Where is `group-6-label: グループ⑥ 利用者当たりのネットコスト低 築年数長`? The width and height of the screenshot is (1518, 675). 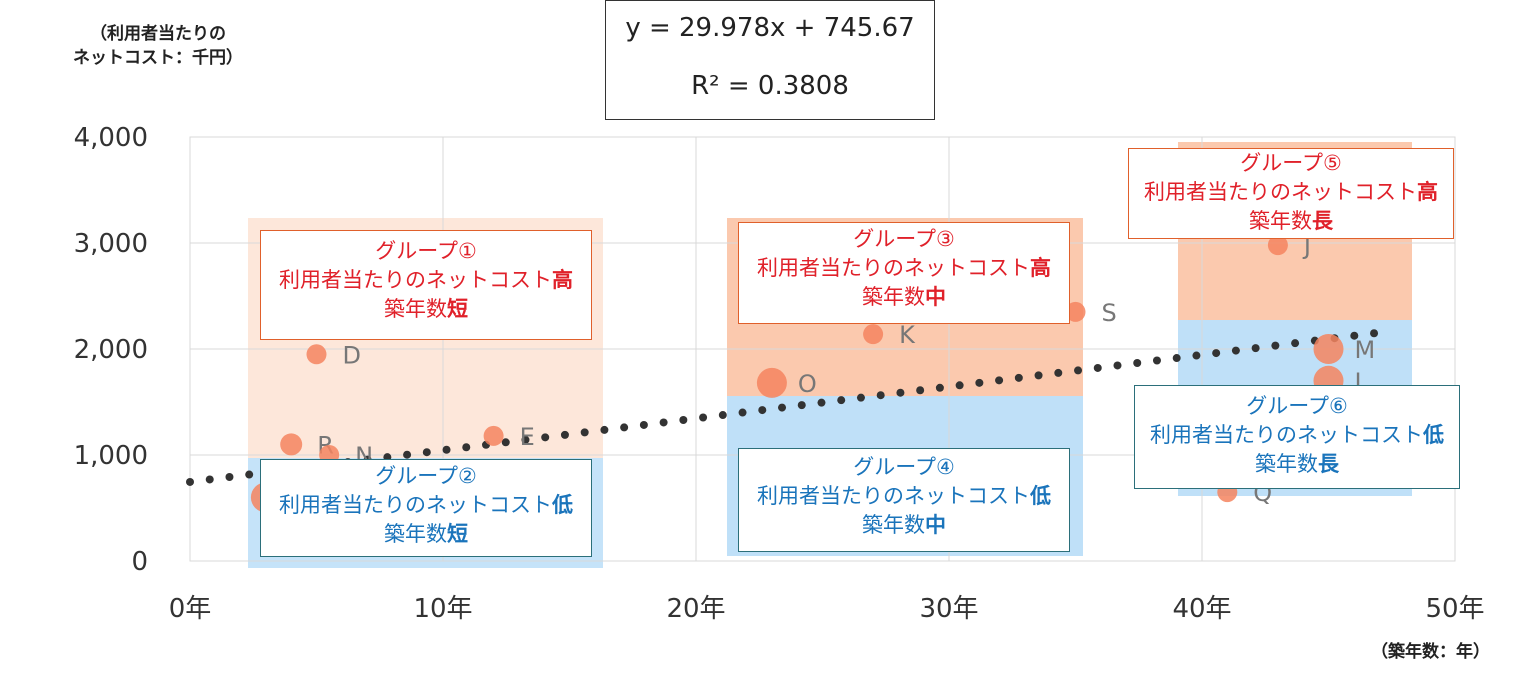 group-6-label: グループ⑥ 利用者当たりのネットコスト低 築年数長 is located at coordinates (1297, 437).